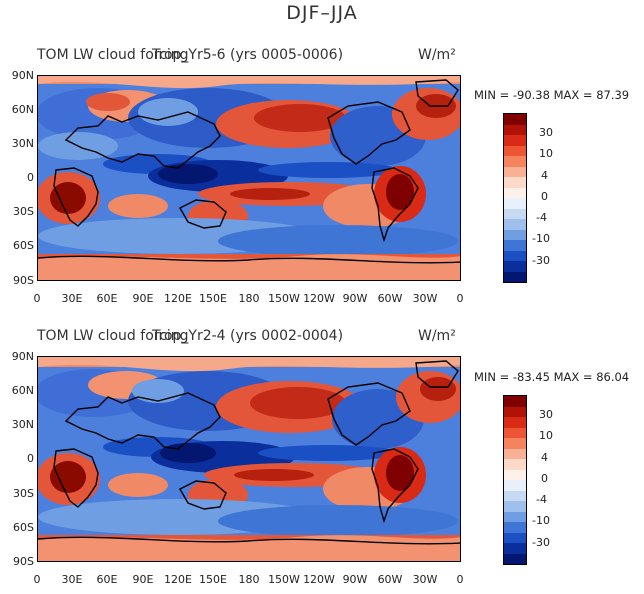 This screenshot has width=644, height=594. I want to click on figure-title: DJF–JJA, so click(322, 13).